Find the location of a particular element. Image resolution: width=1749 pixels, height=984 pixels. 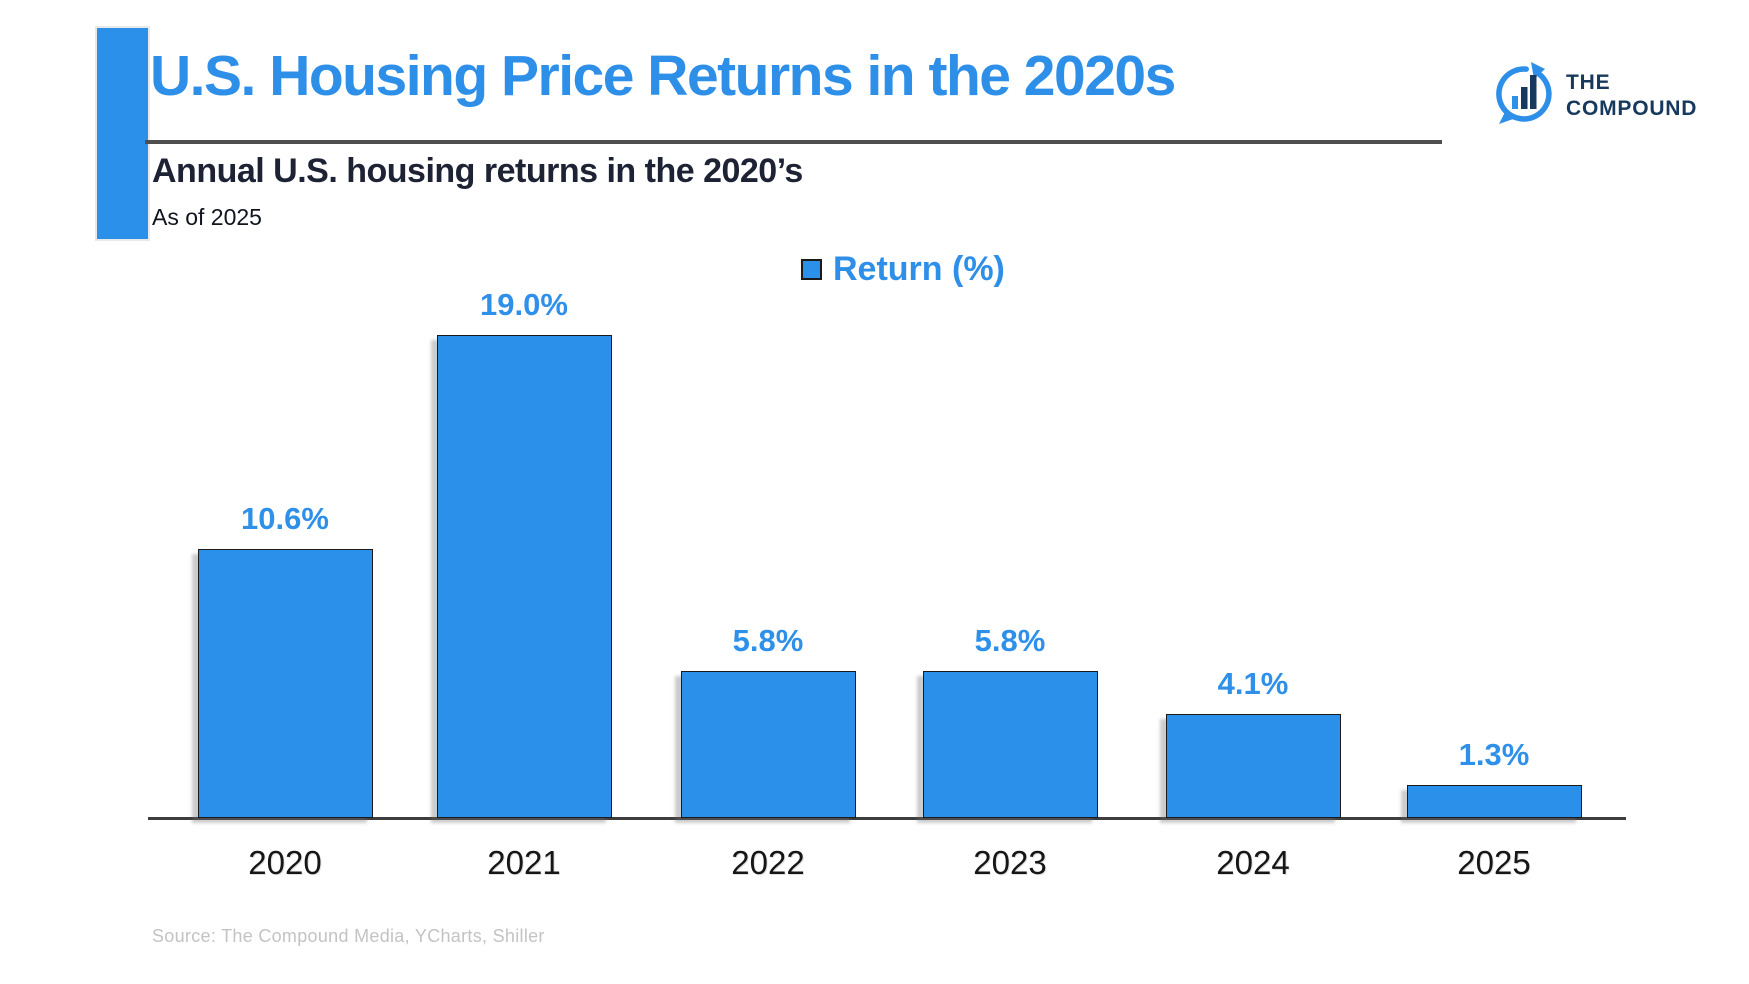

bar-2023 is located at coordinates (1010, 744).